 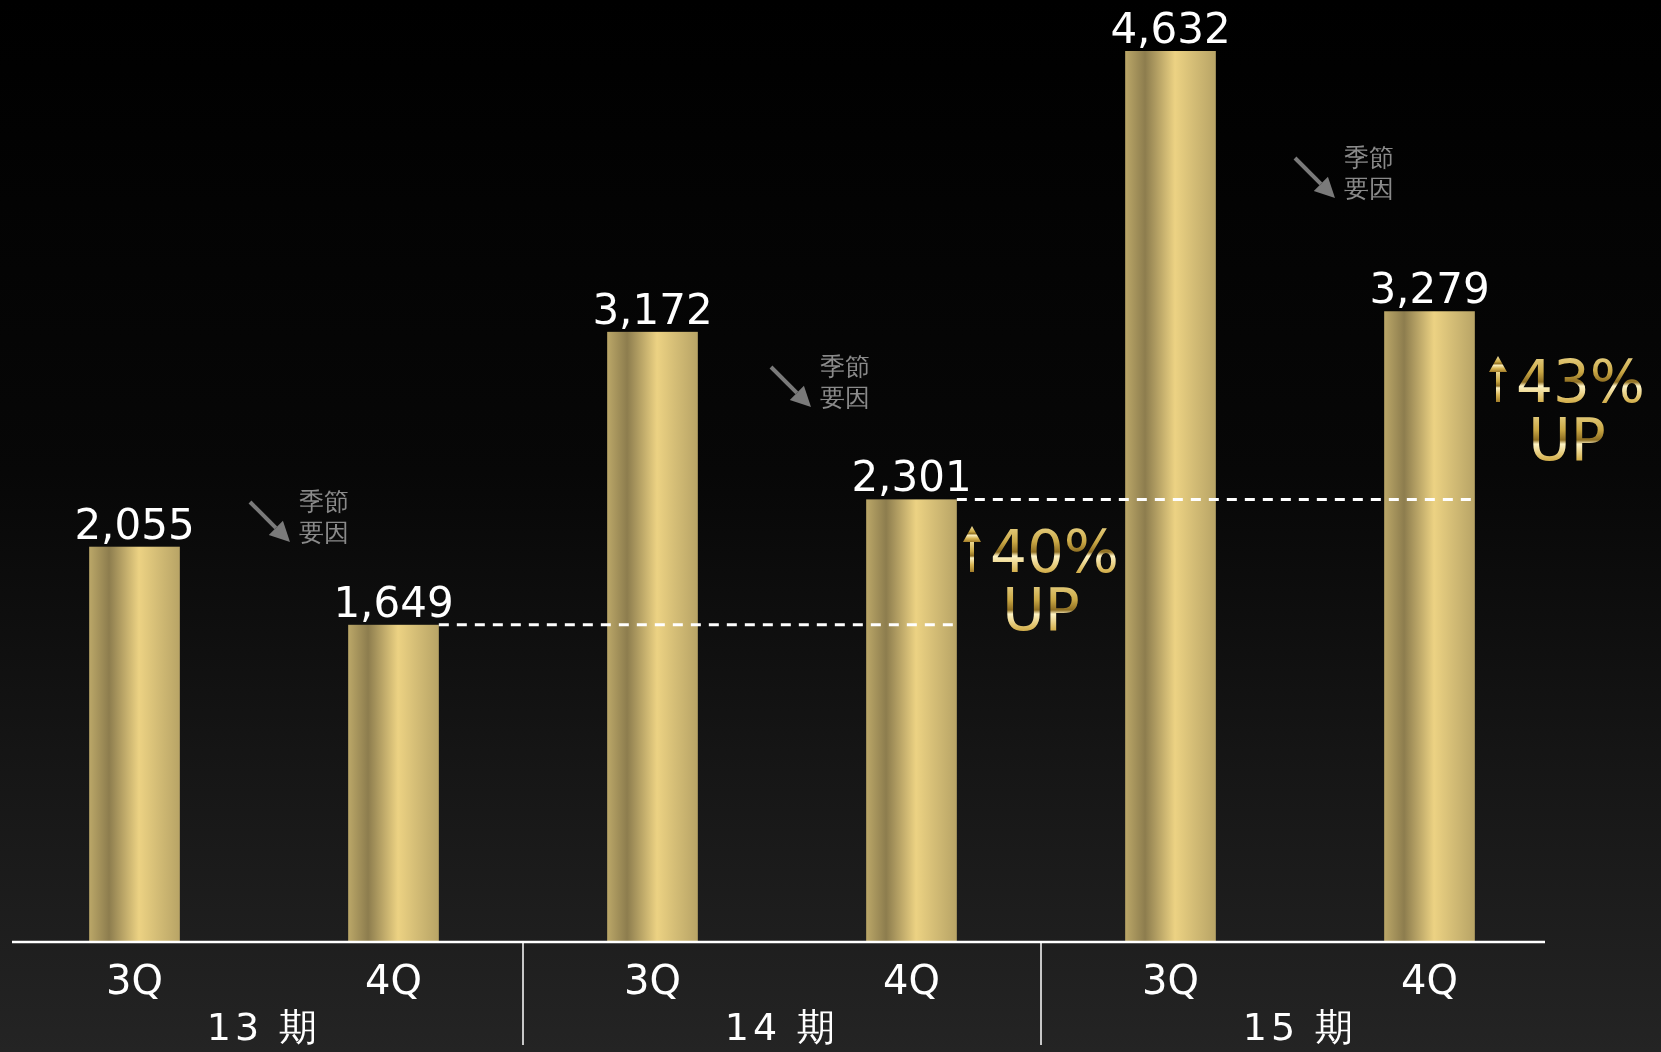 I want to click on data-label: 1,649, so click(x=393, y=602).